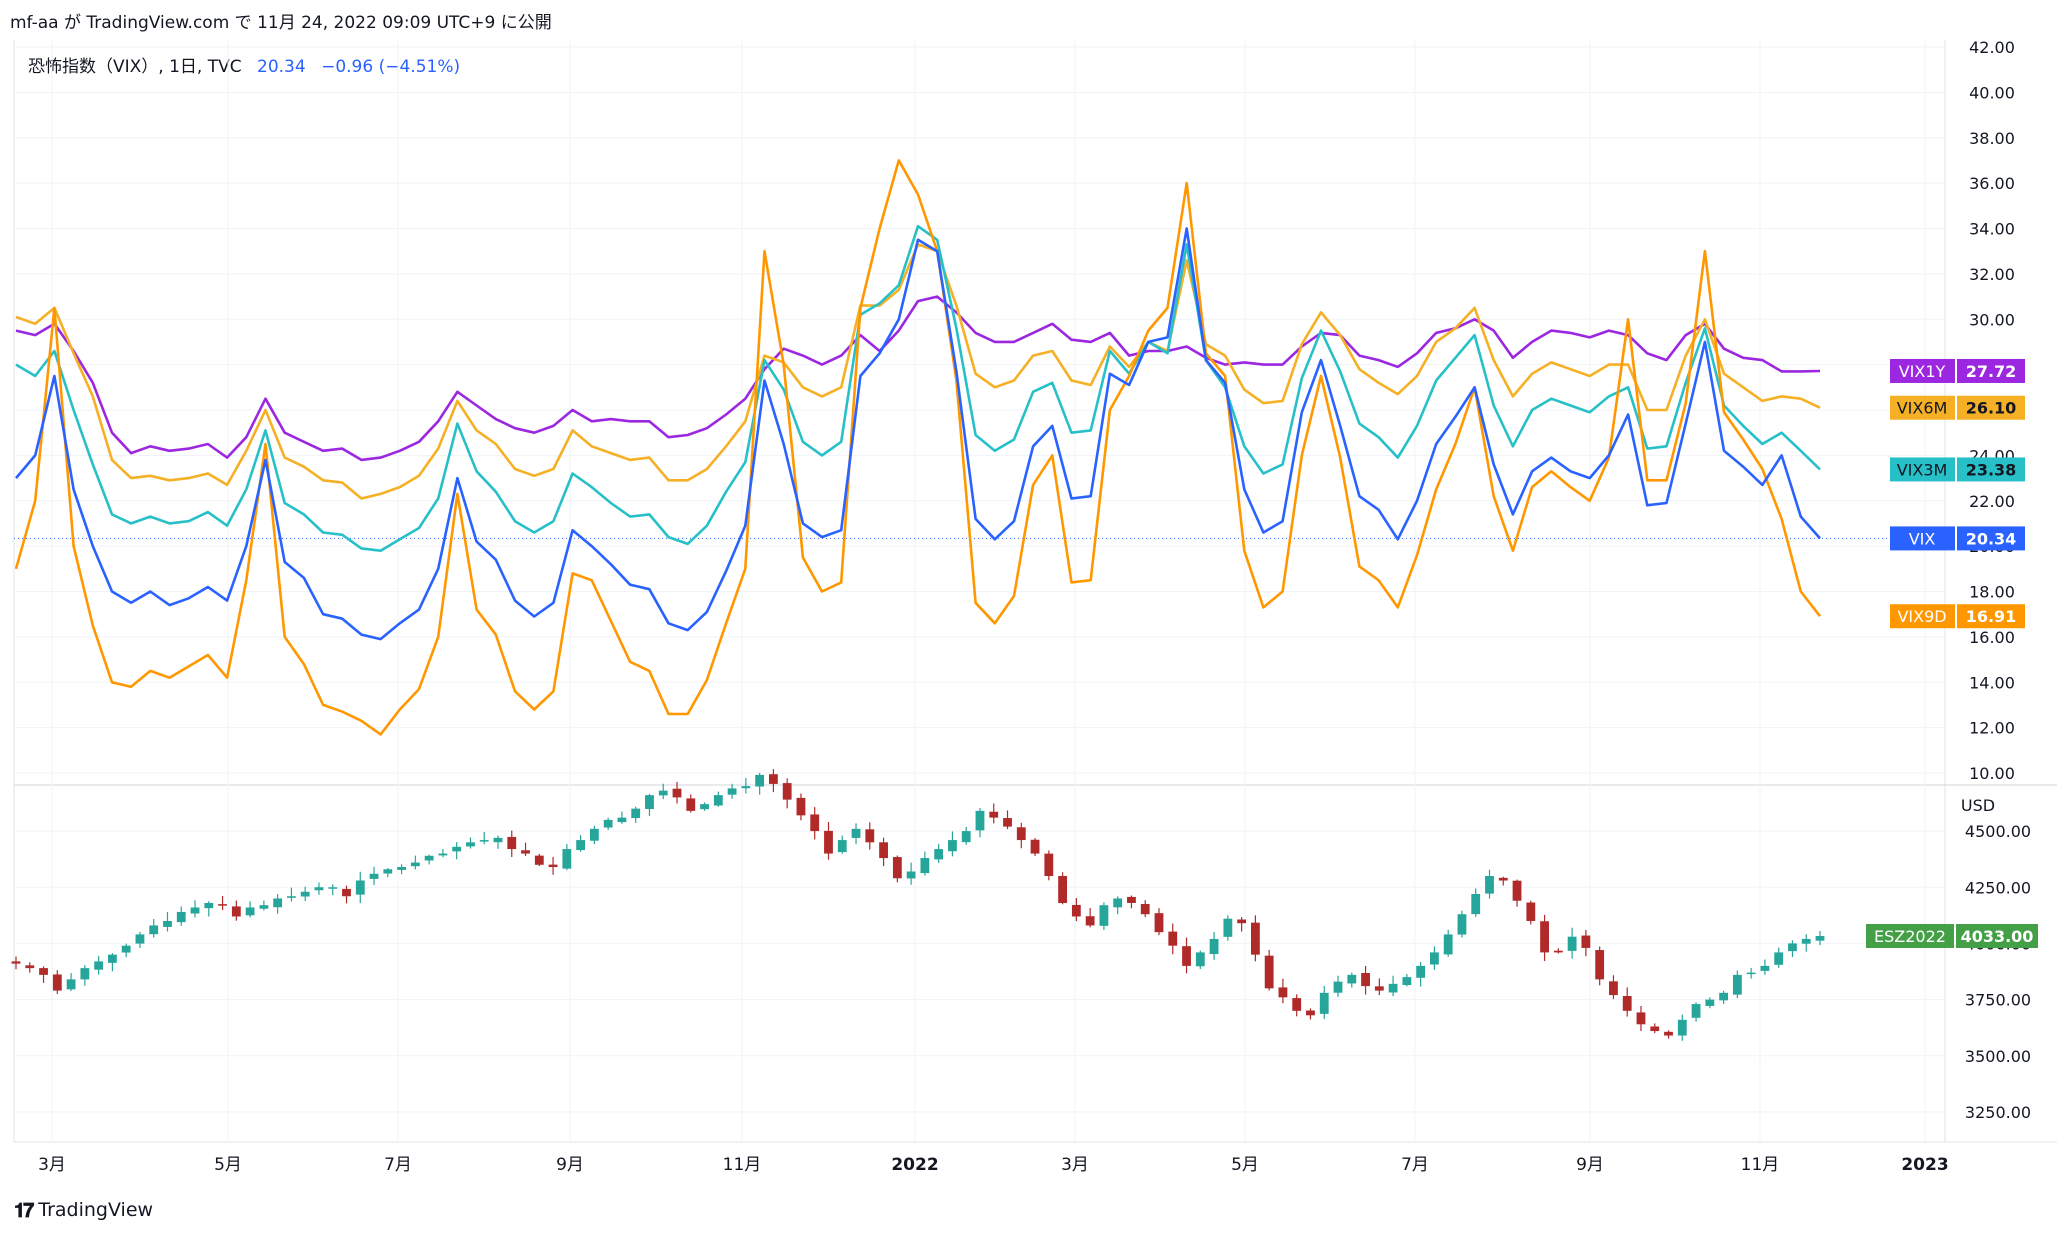 This screenshot has width=2057, height=1234. What do you see at coordinates (1991, 616) in the screenshot?
I see `series-tag-value: 16.91` at bounding box center [1991, 616].